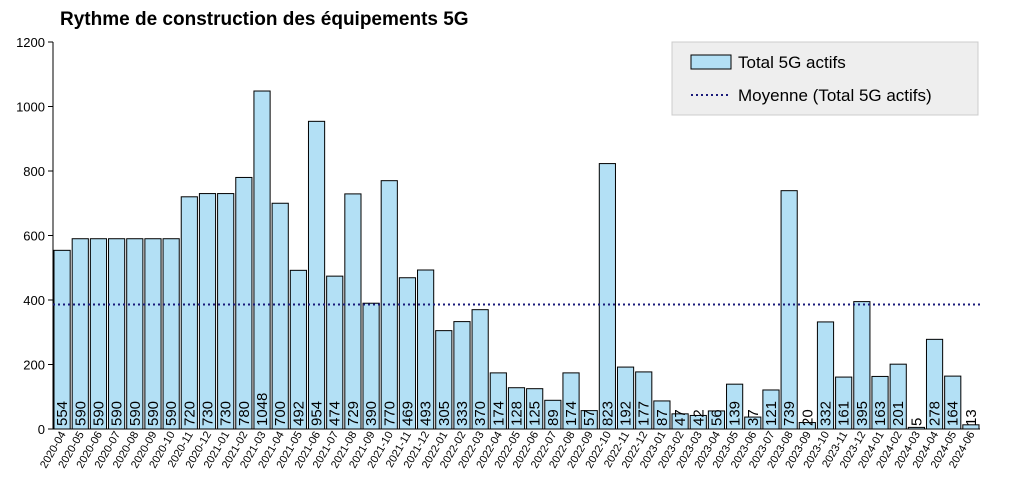 The image size is (1011, 495). Describe the element at coordinates (711, 62) in the screenshot. I see `legend-swatch-bar` at that location.